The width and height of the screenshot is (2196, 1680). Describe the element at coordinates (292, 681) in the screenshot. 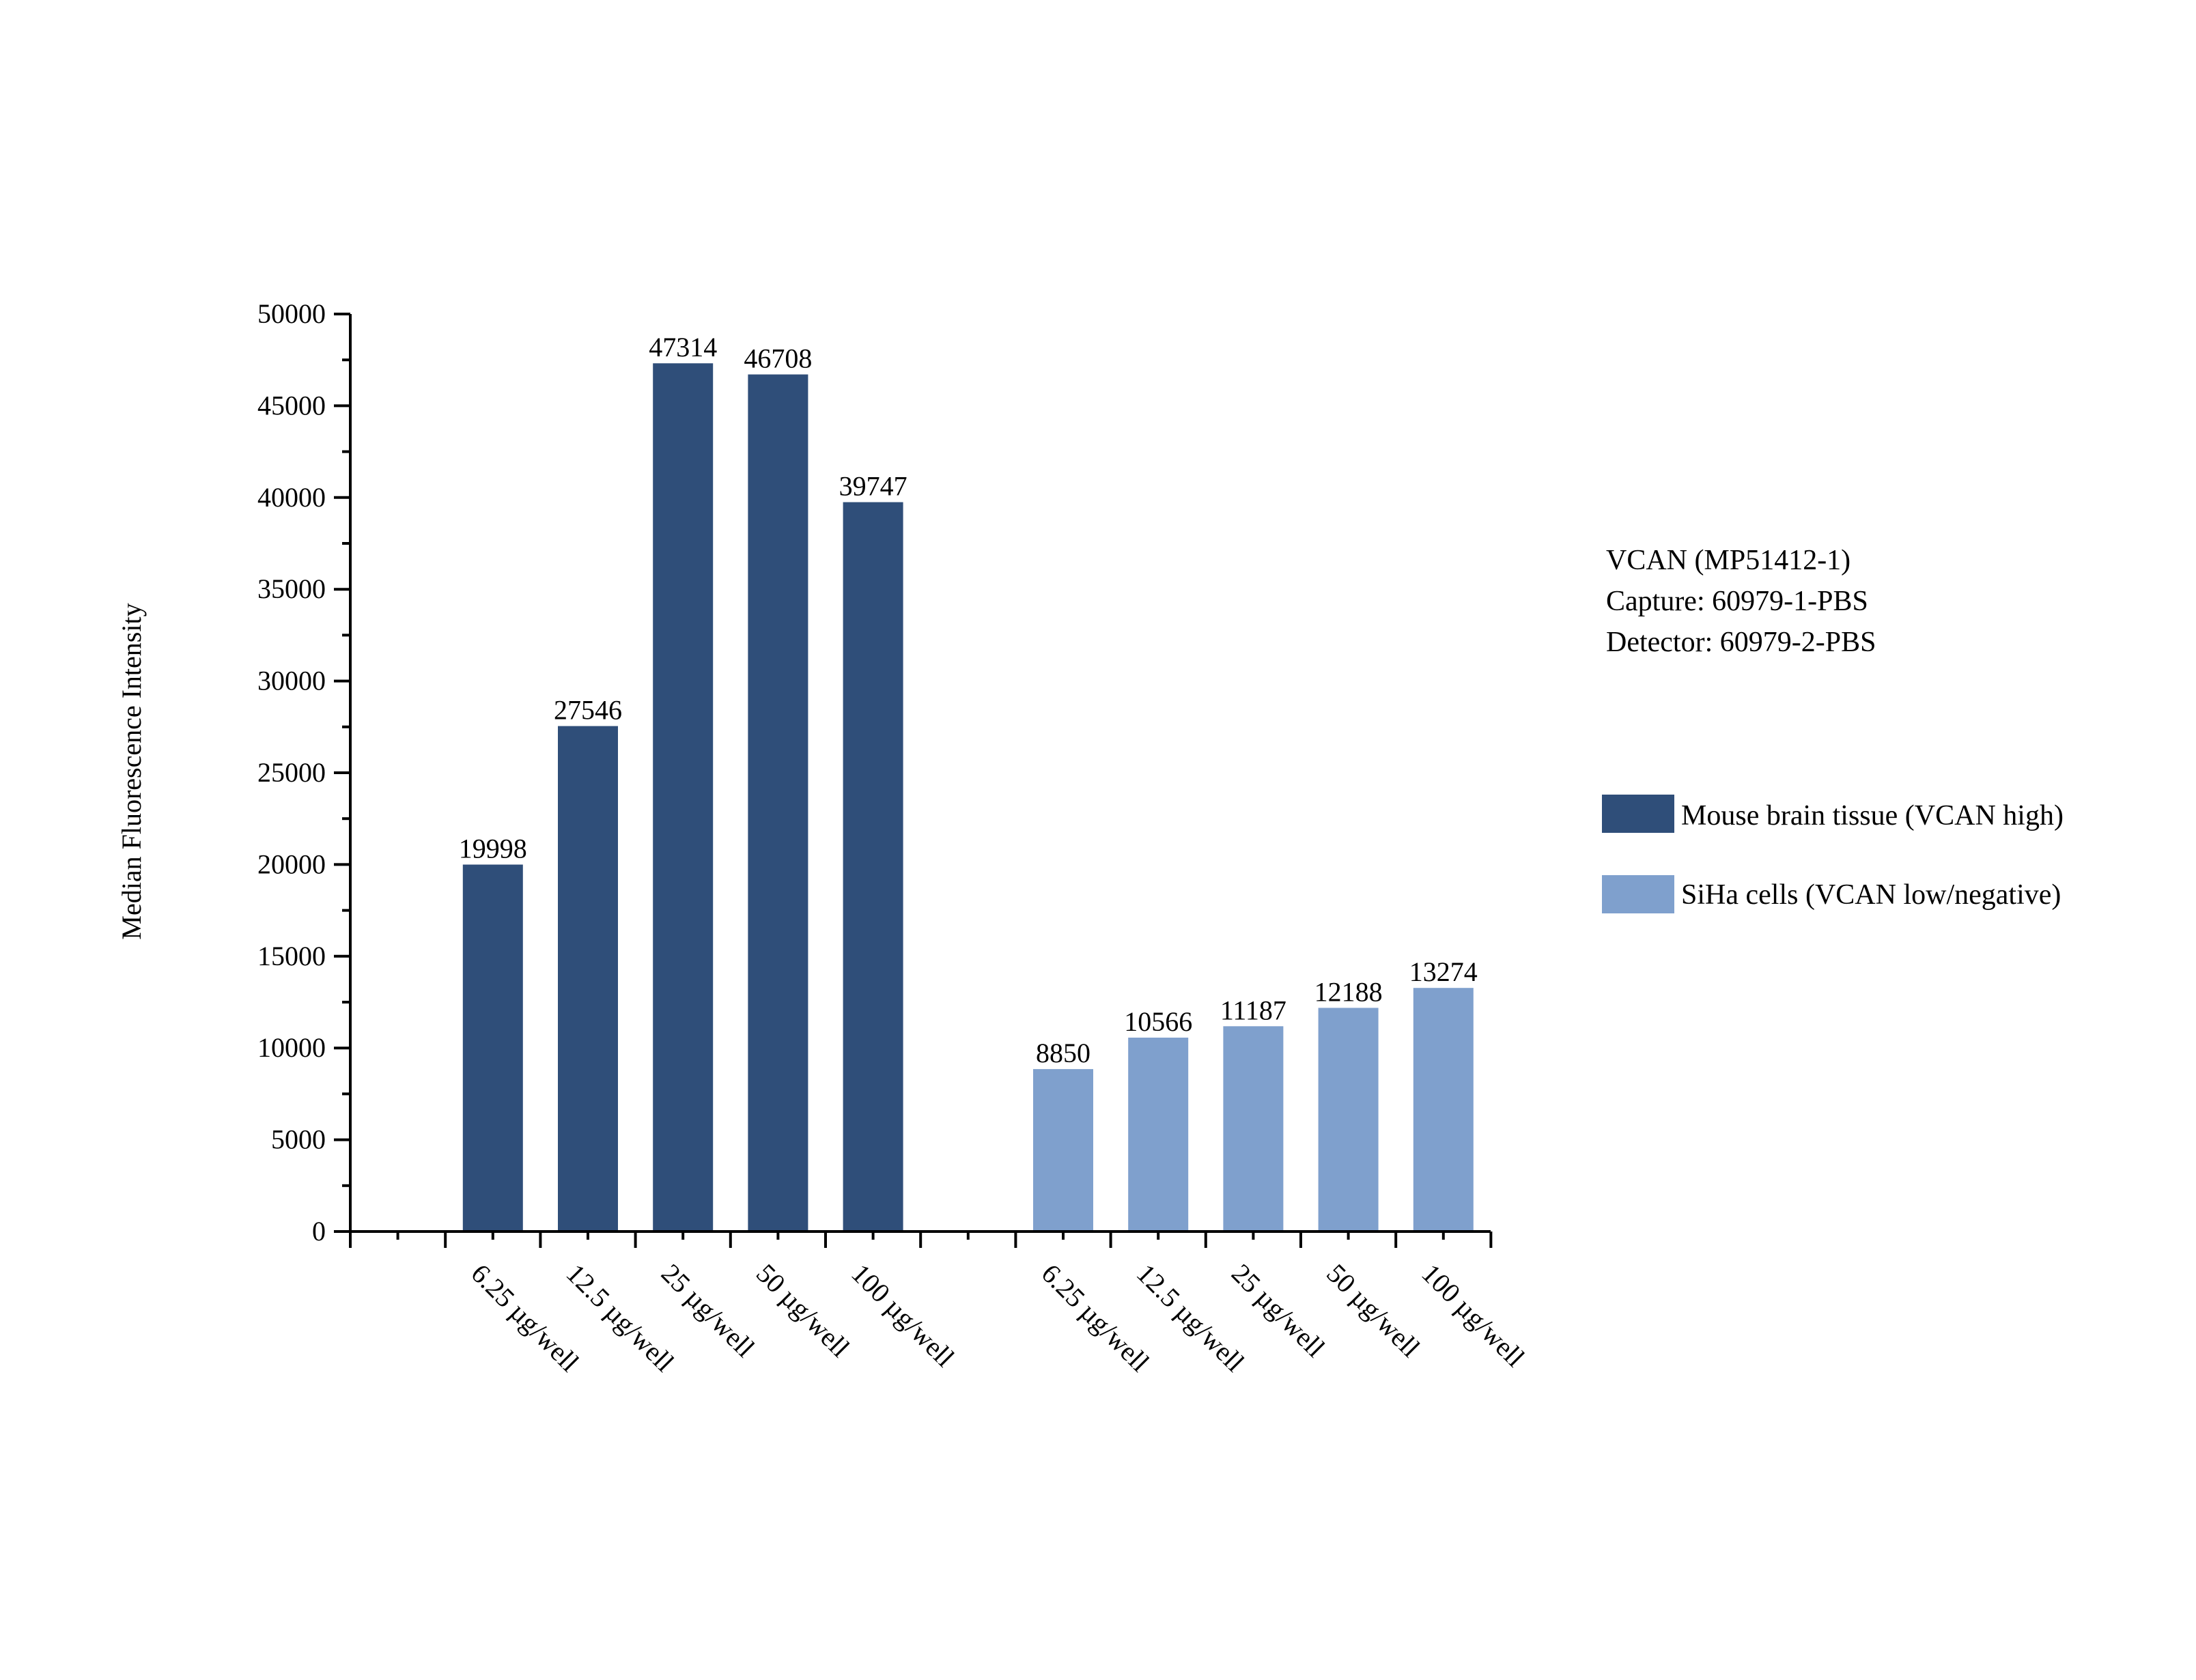

I see `y-tick-label: 30000` at that location.